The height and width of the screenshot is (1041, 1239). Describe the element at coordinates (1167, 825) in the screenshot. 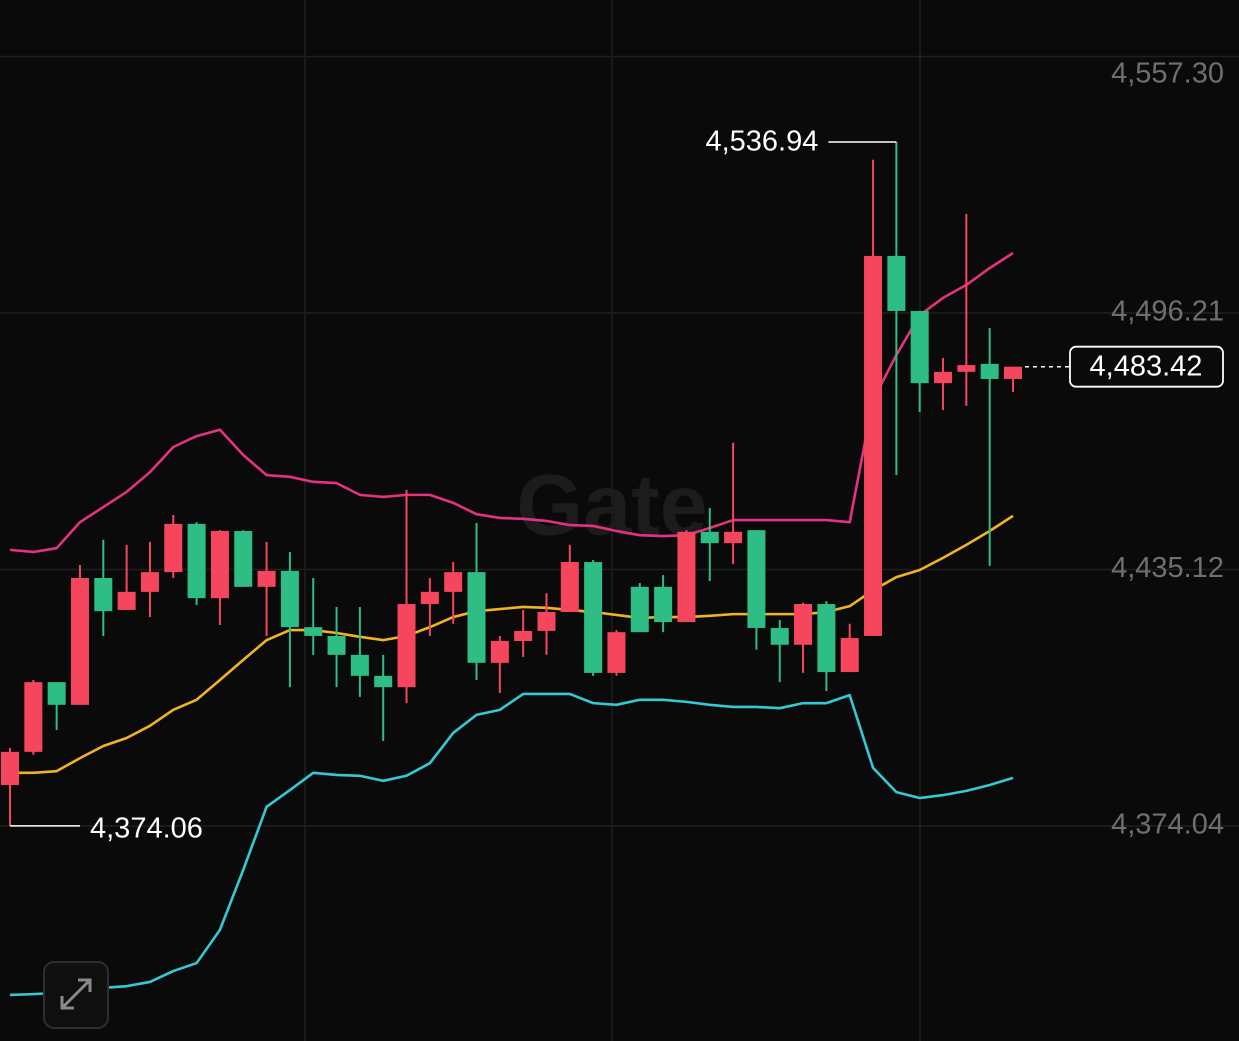

I see `y-tick-label: 4,374.04` at that location.